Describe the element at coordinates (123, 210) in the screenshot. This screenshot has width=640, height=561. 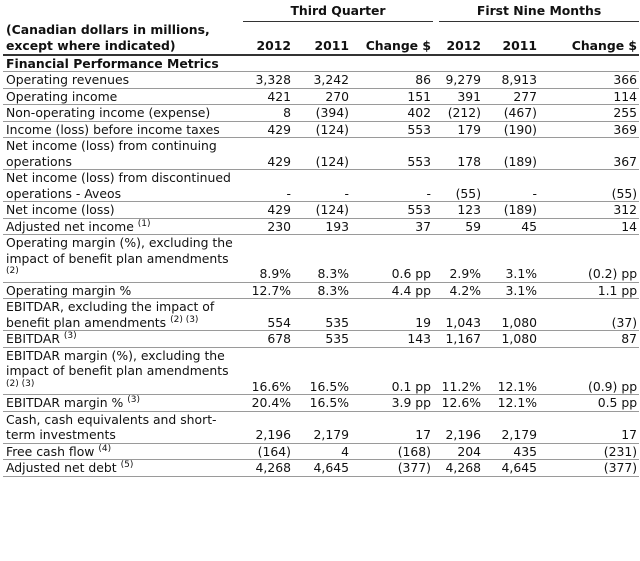
I see `row-label: Net income (loss)` at that location.